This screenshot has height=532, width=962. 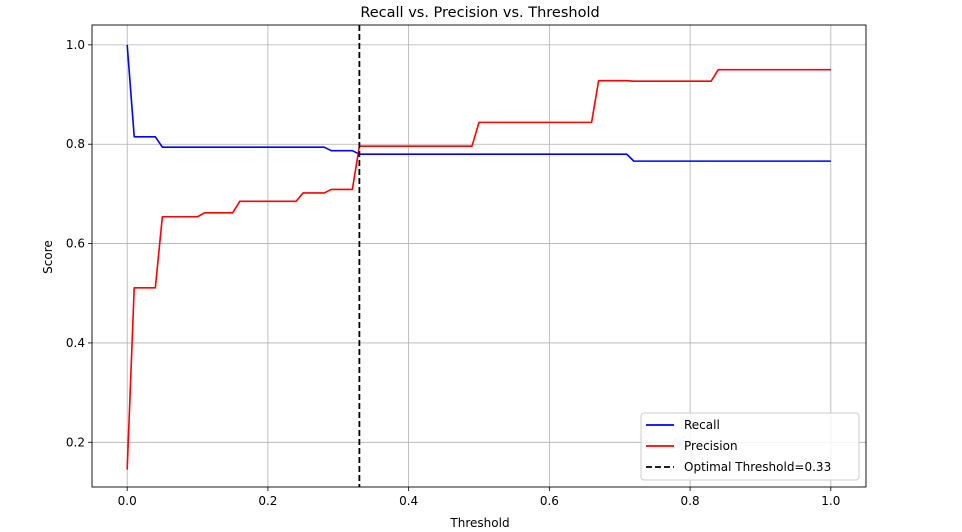 What do you see at coordinates (702, 425) in the screenshot?
I see `legend-label: Recall` at bounding box center [702, 425].